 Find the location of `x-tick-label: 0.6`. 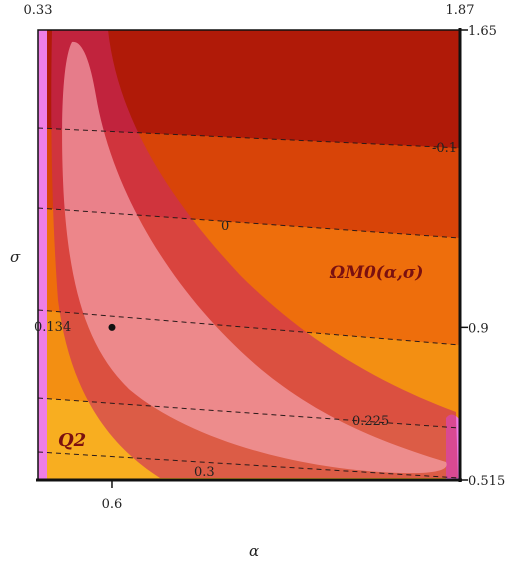

x-tick-label: 0.6 is located at coordinates (112, 504).